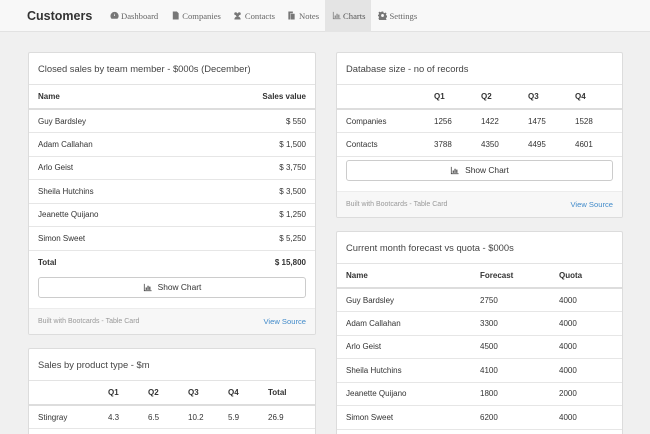 This screenshot has width=650, height=434. What do you see at coordinates (47, 262) in the screenshot?
I see `total-label: Total` at bounding box center [47, 262].